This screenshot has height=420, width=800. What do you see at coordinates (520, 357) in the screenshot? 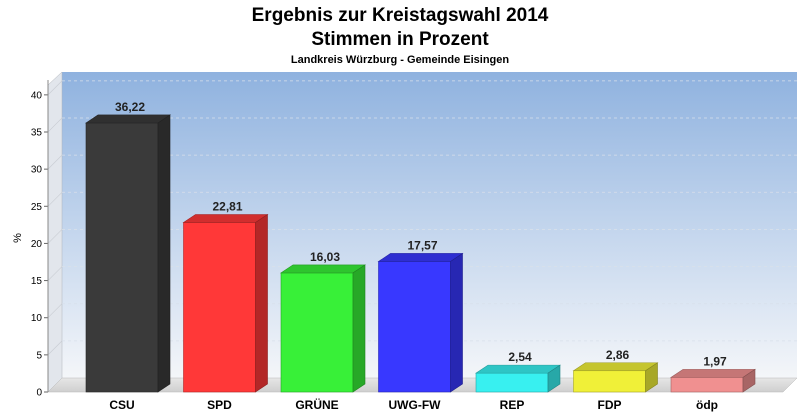
I see `value-label: 2,54` at bounding box center [520, 357].